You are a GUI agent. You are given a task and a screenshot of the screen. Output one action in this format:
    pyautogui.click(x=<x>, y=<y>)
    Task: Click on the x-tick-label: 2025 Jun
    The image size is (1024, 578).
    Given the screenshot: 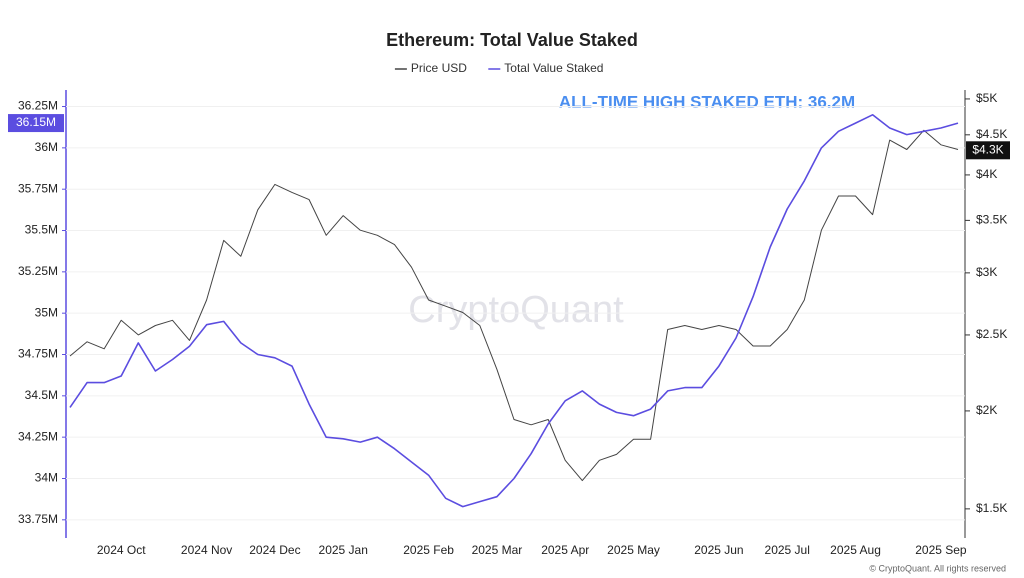 What is the action you would take?
    pyautogui.click(x=718, y=550)
    